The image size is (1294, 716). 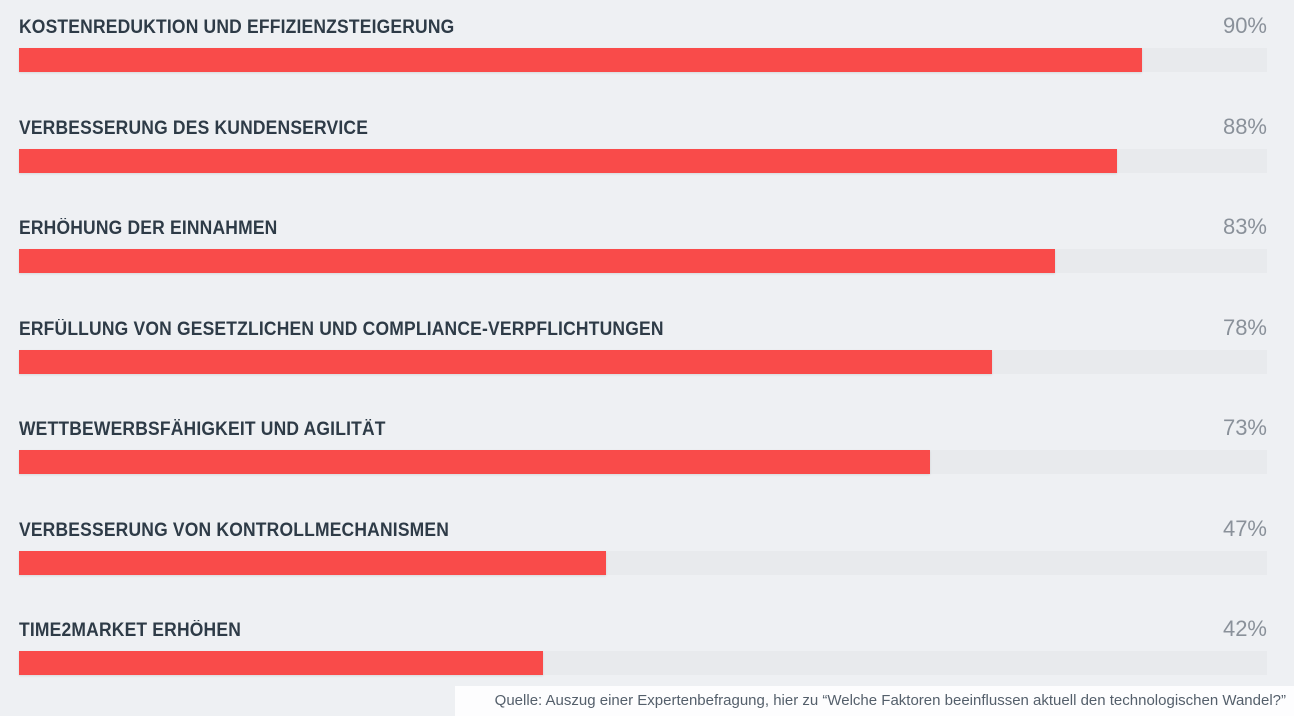 What do you see at coordinates (1244, 327) in the screenshot?
I see `bar-value: 78%` at bounding box center [1244, 327].